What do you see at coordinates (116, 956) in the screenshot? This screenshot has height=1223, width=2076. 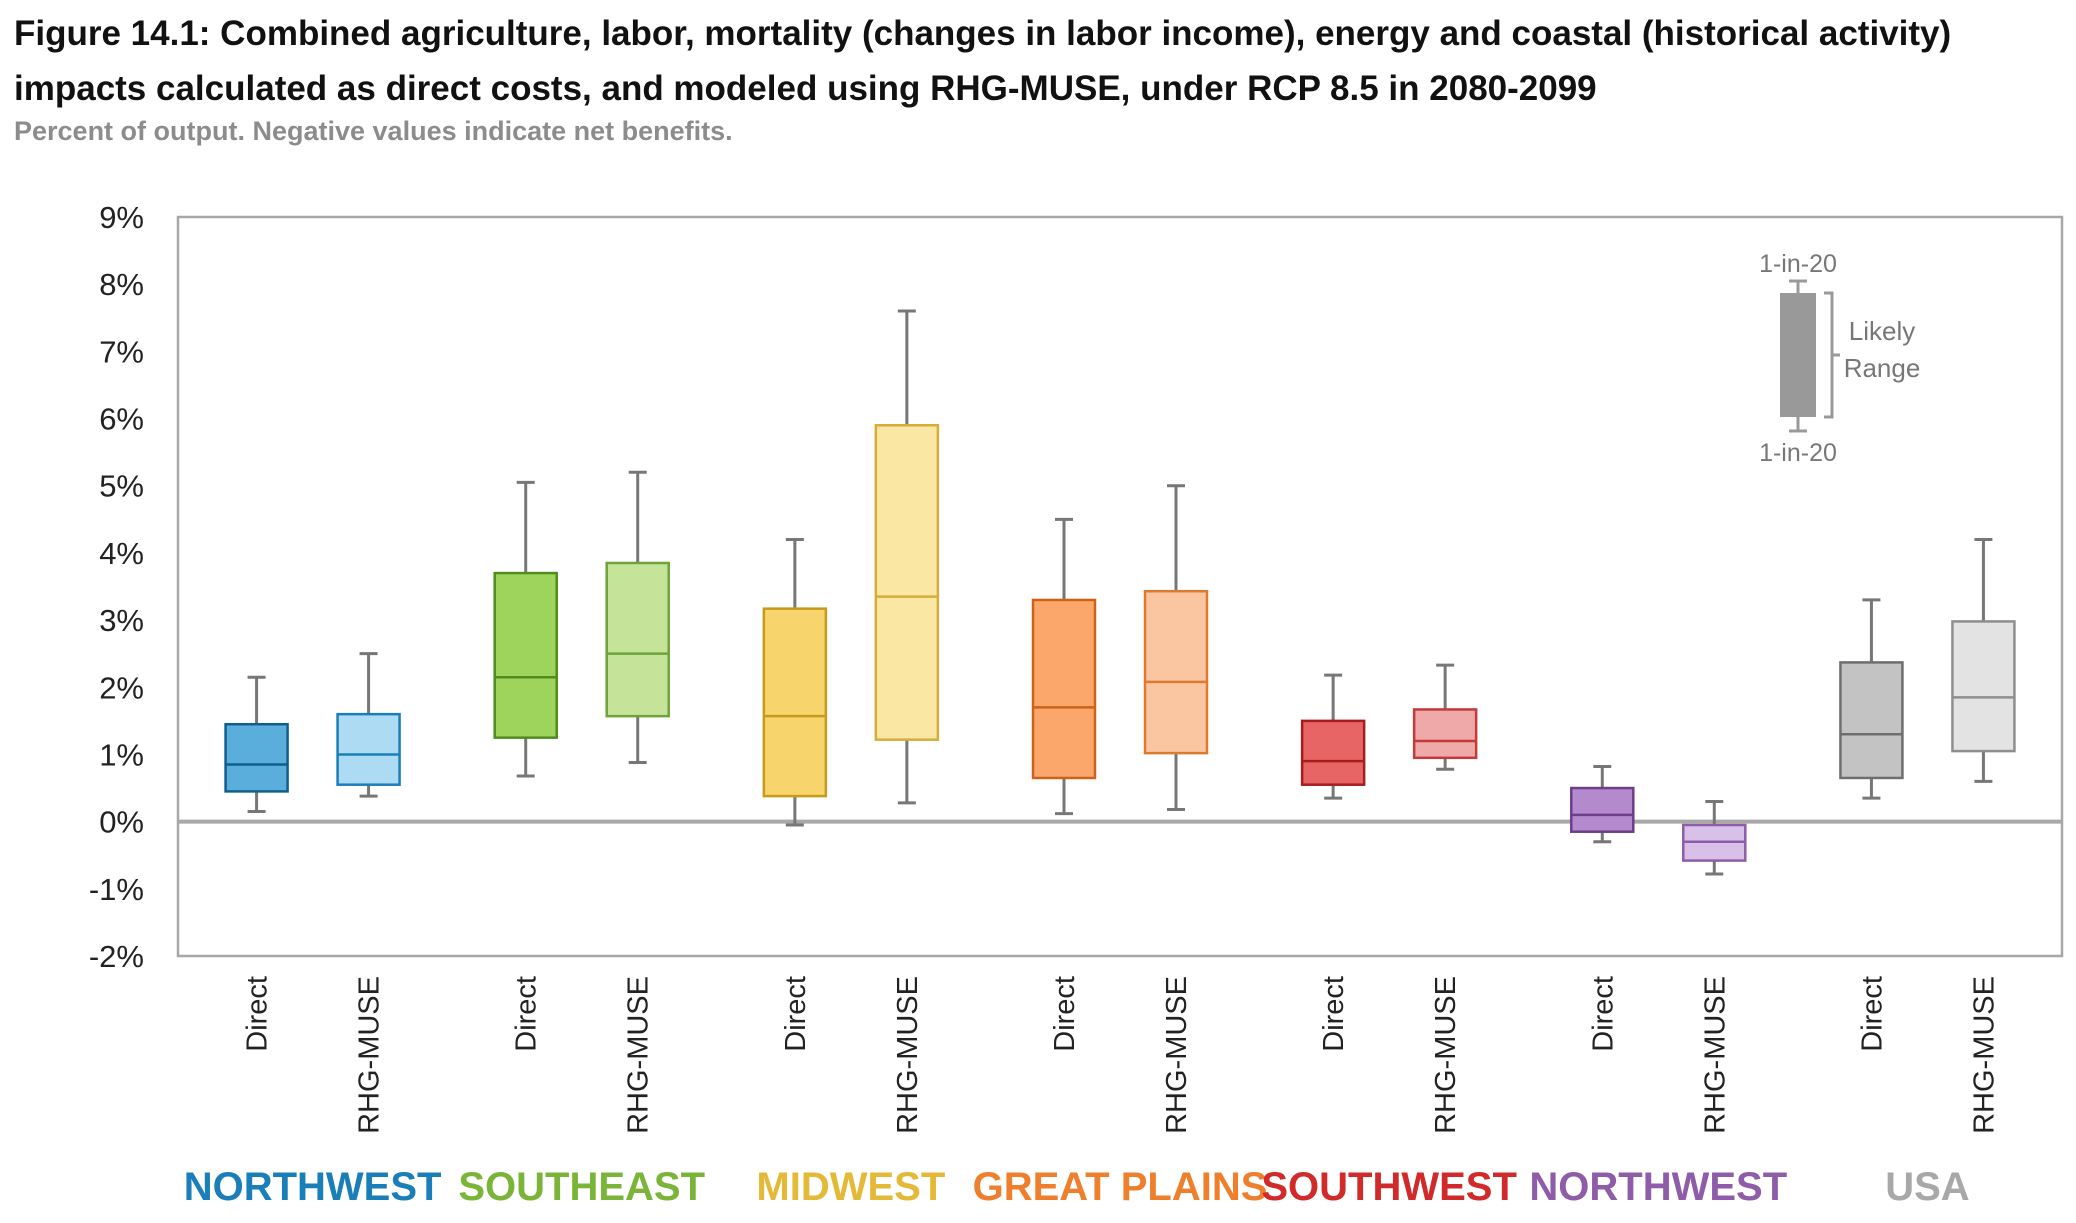 I see `y-tick-label: -2%` at bounding box center [116, 956].